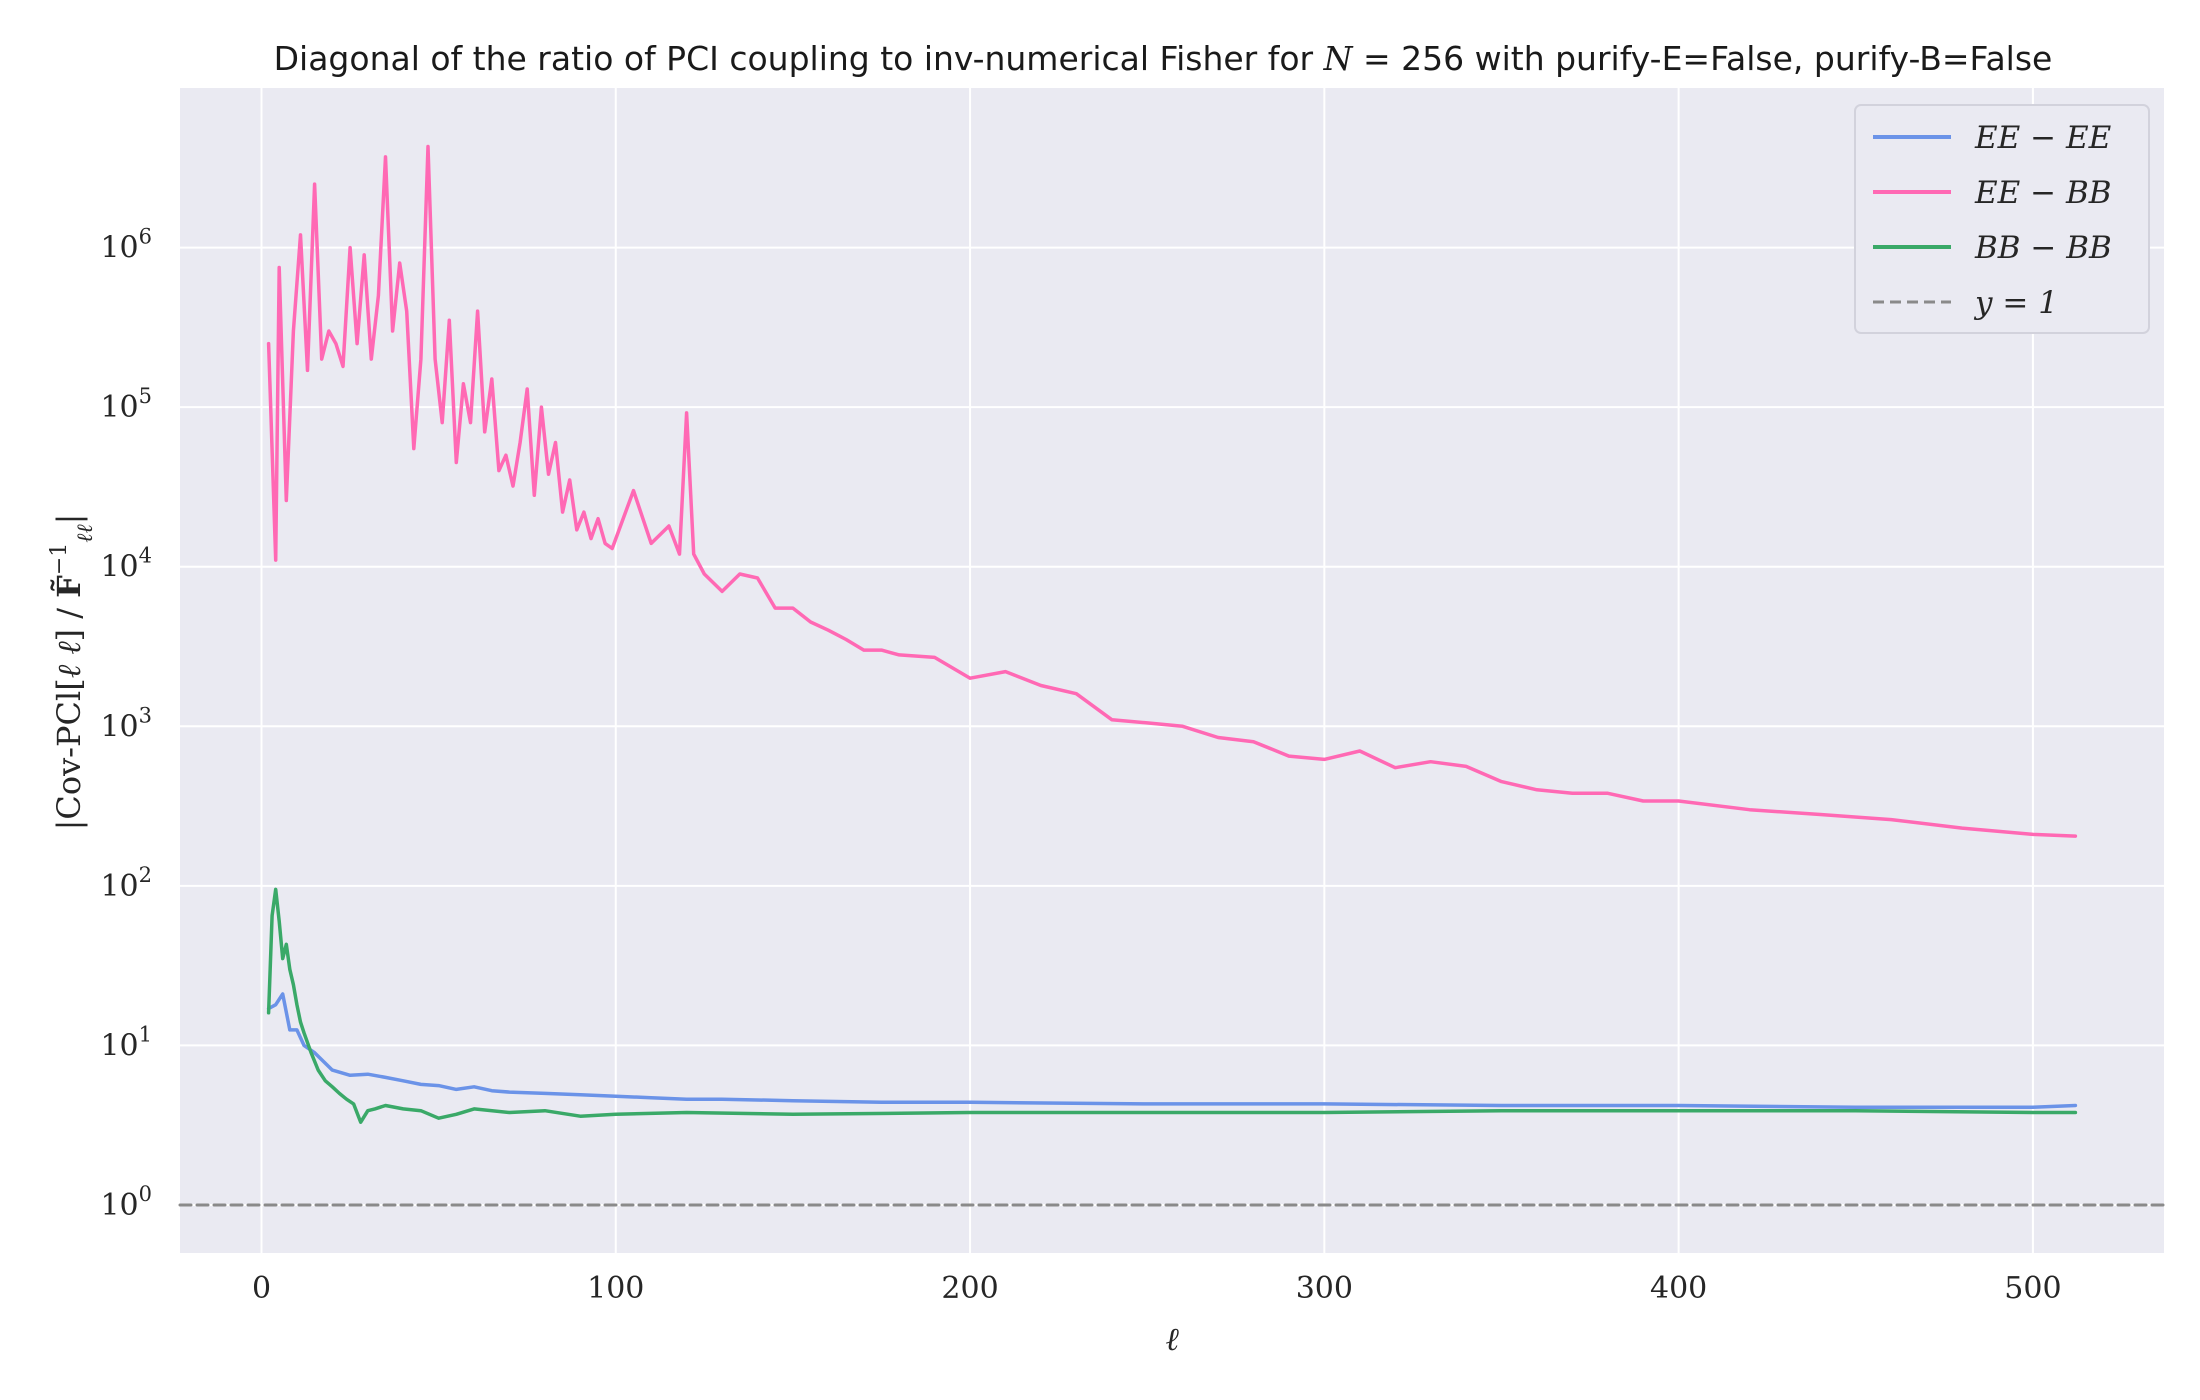 The width and height of the screenshot is (2200, 1400). Describe the element at coordinates (1157, 1288) in the screenshot. I see `x-axis: 0 100 200 300 400 500` at that location.